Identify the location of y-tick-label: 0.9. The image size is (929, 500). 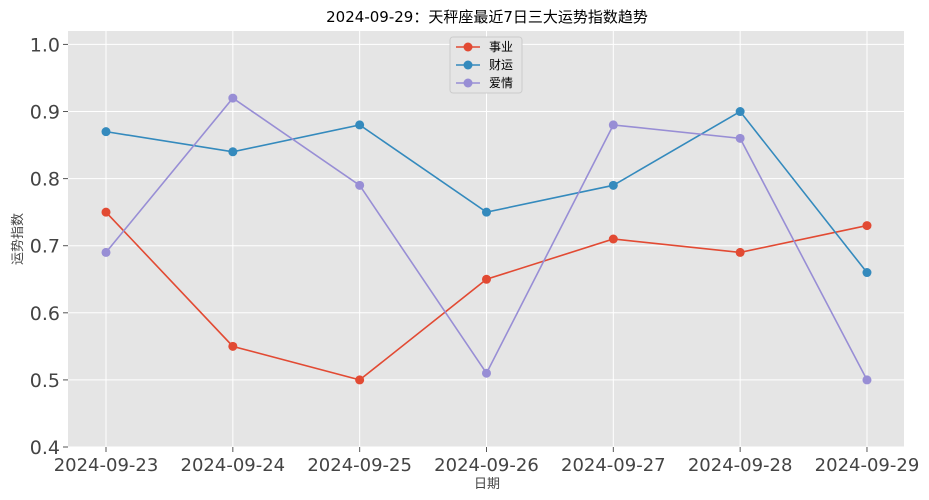
(45, 113).